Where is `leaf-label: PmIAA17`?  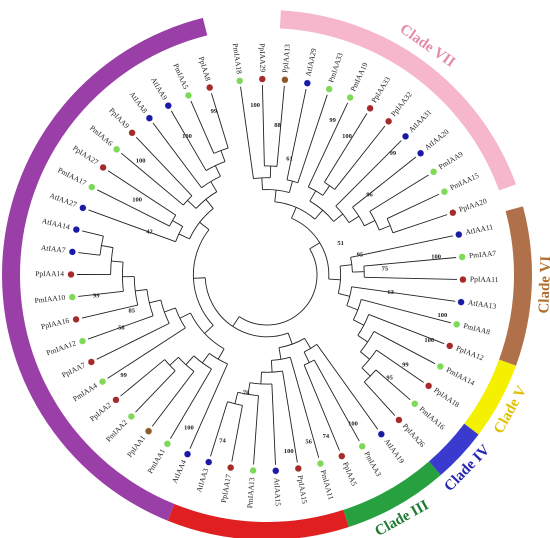
leaf-label: PmIAA17 is located at coordinates (72, 176).